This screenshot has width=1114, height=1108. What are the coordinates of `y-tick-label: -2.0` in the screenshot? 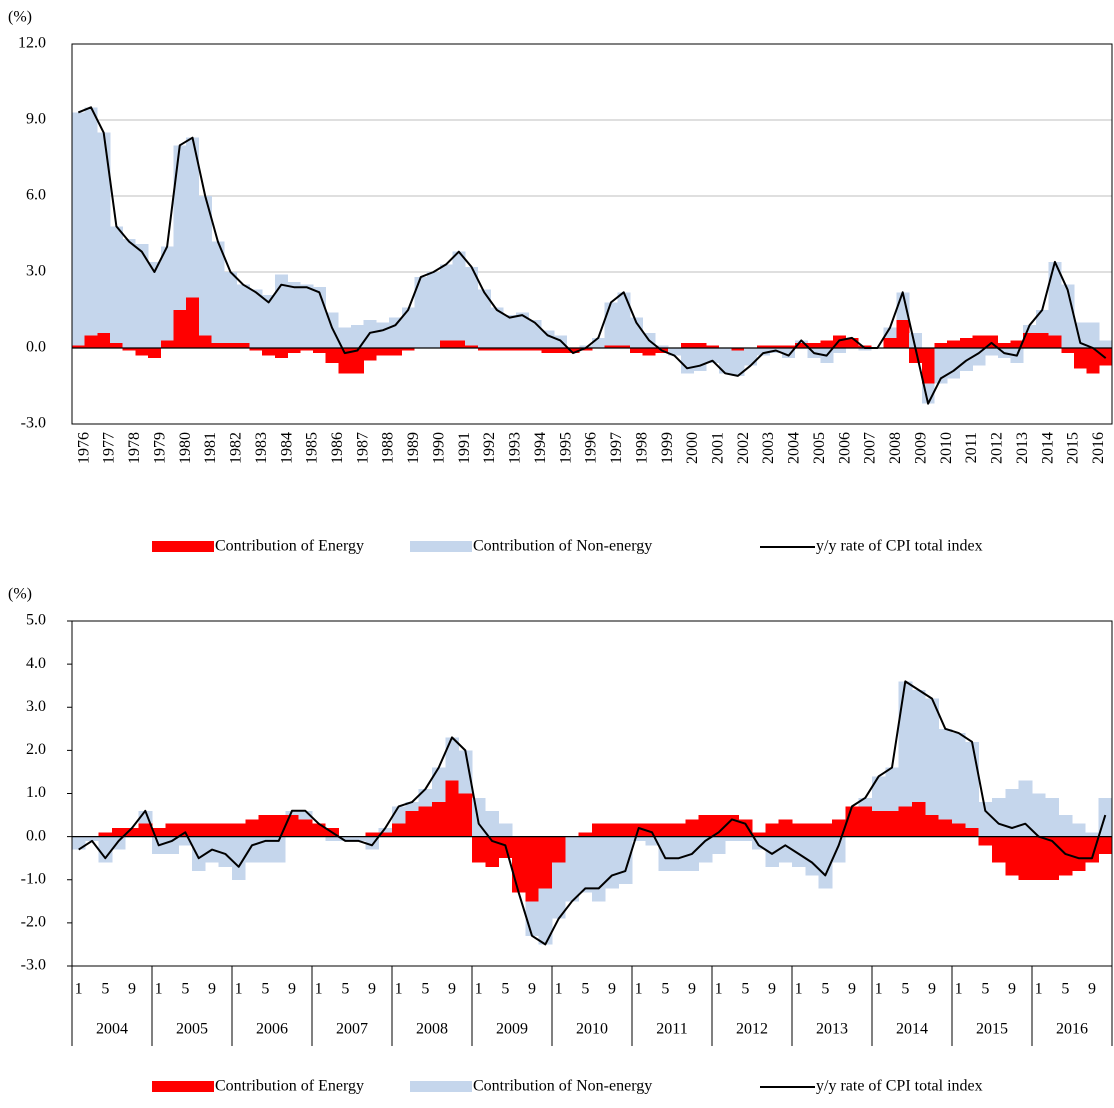 It's located at (33, 922).